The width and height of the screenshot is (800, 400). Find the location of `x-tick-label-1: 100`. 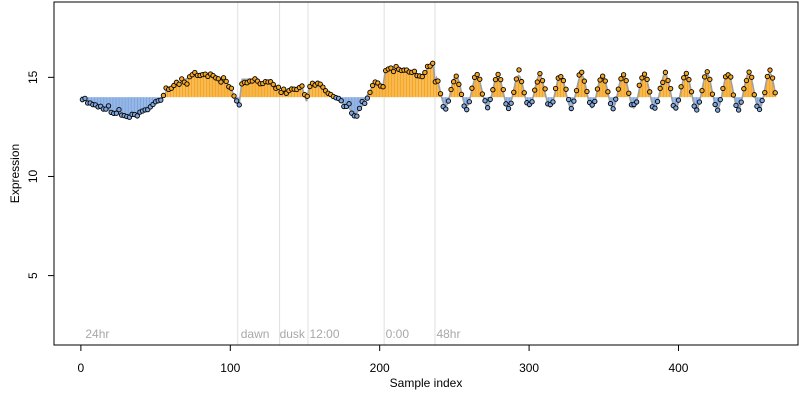

x-tick-label-1: 100 is located at coordinates (230, 368).